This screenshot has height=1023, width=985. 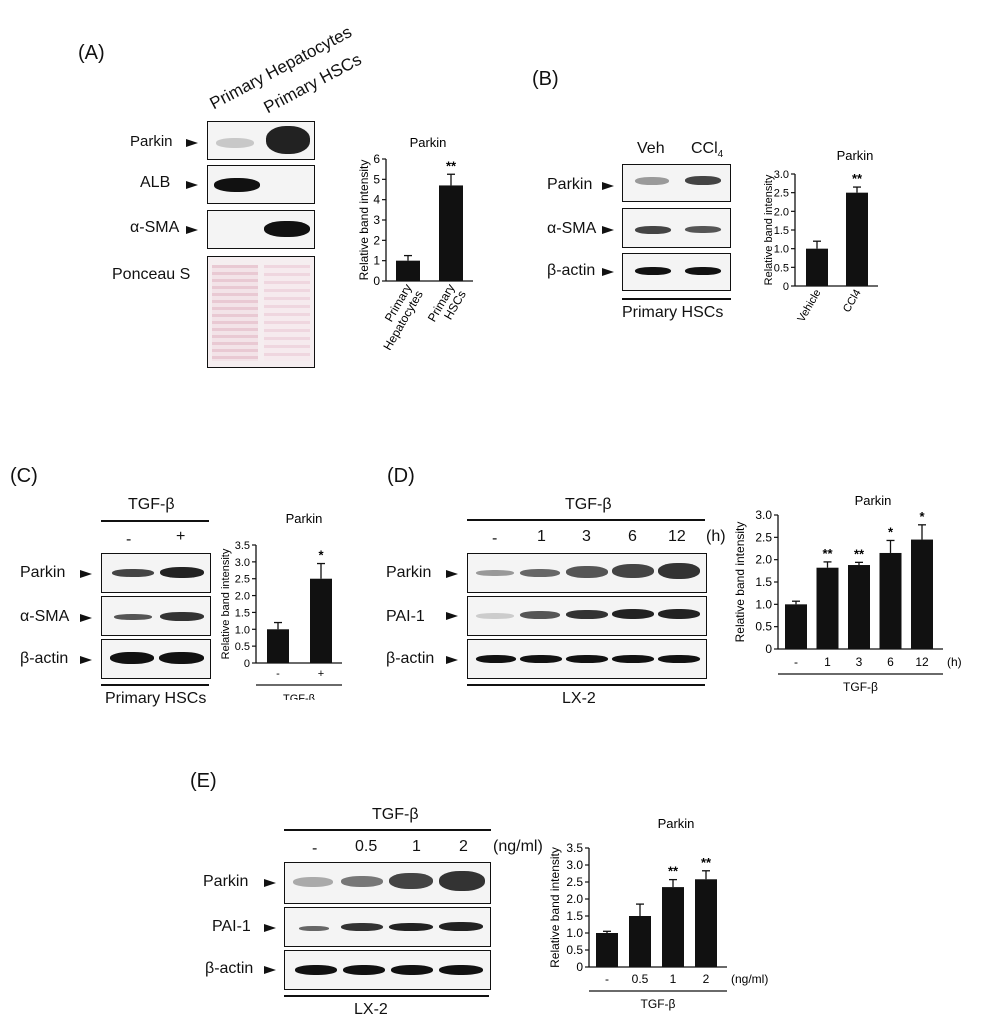 I want to click on y-tick-label: 6, so click(x=376, y=159).